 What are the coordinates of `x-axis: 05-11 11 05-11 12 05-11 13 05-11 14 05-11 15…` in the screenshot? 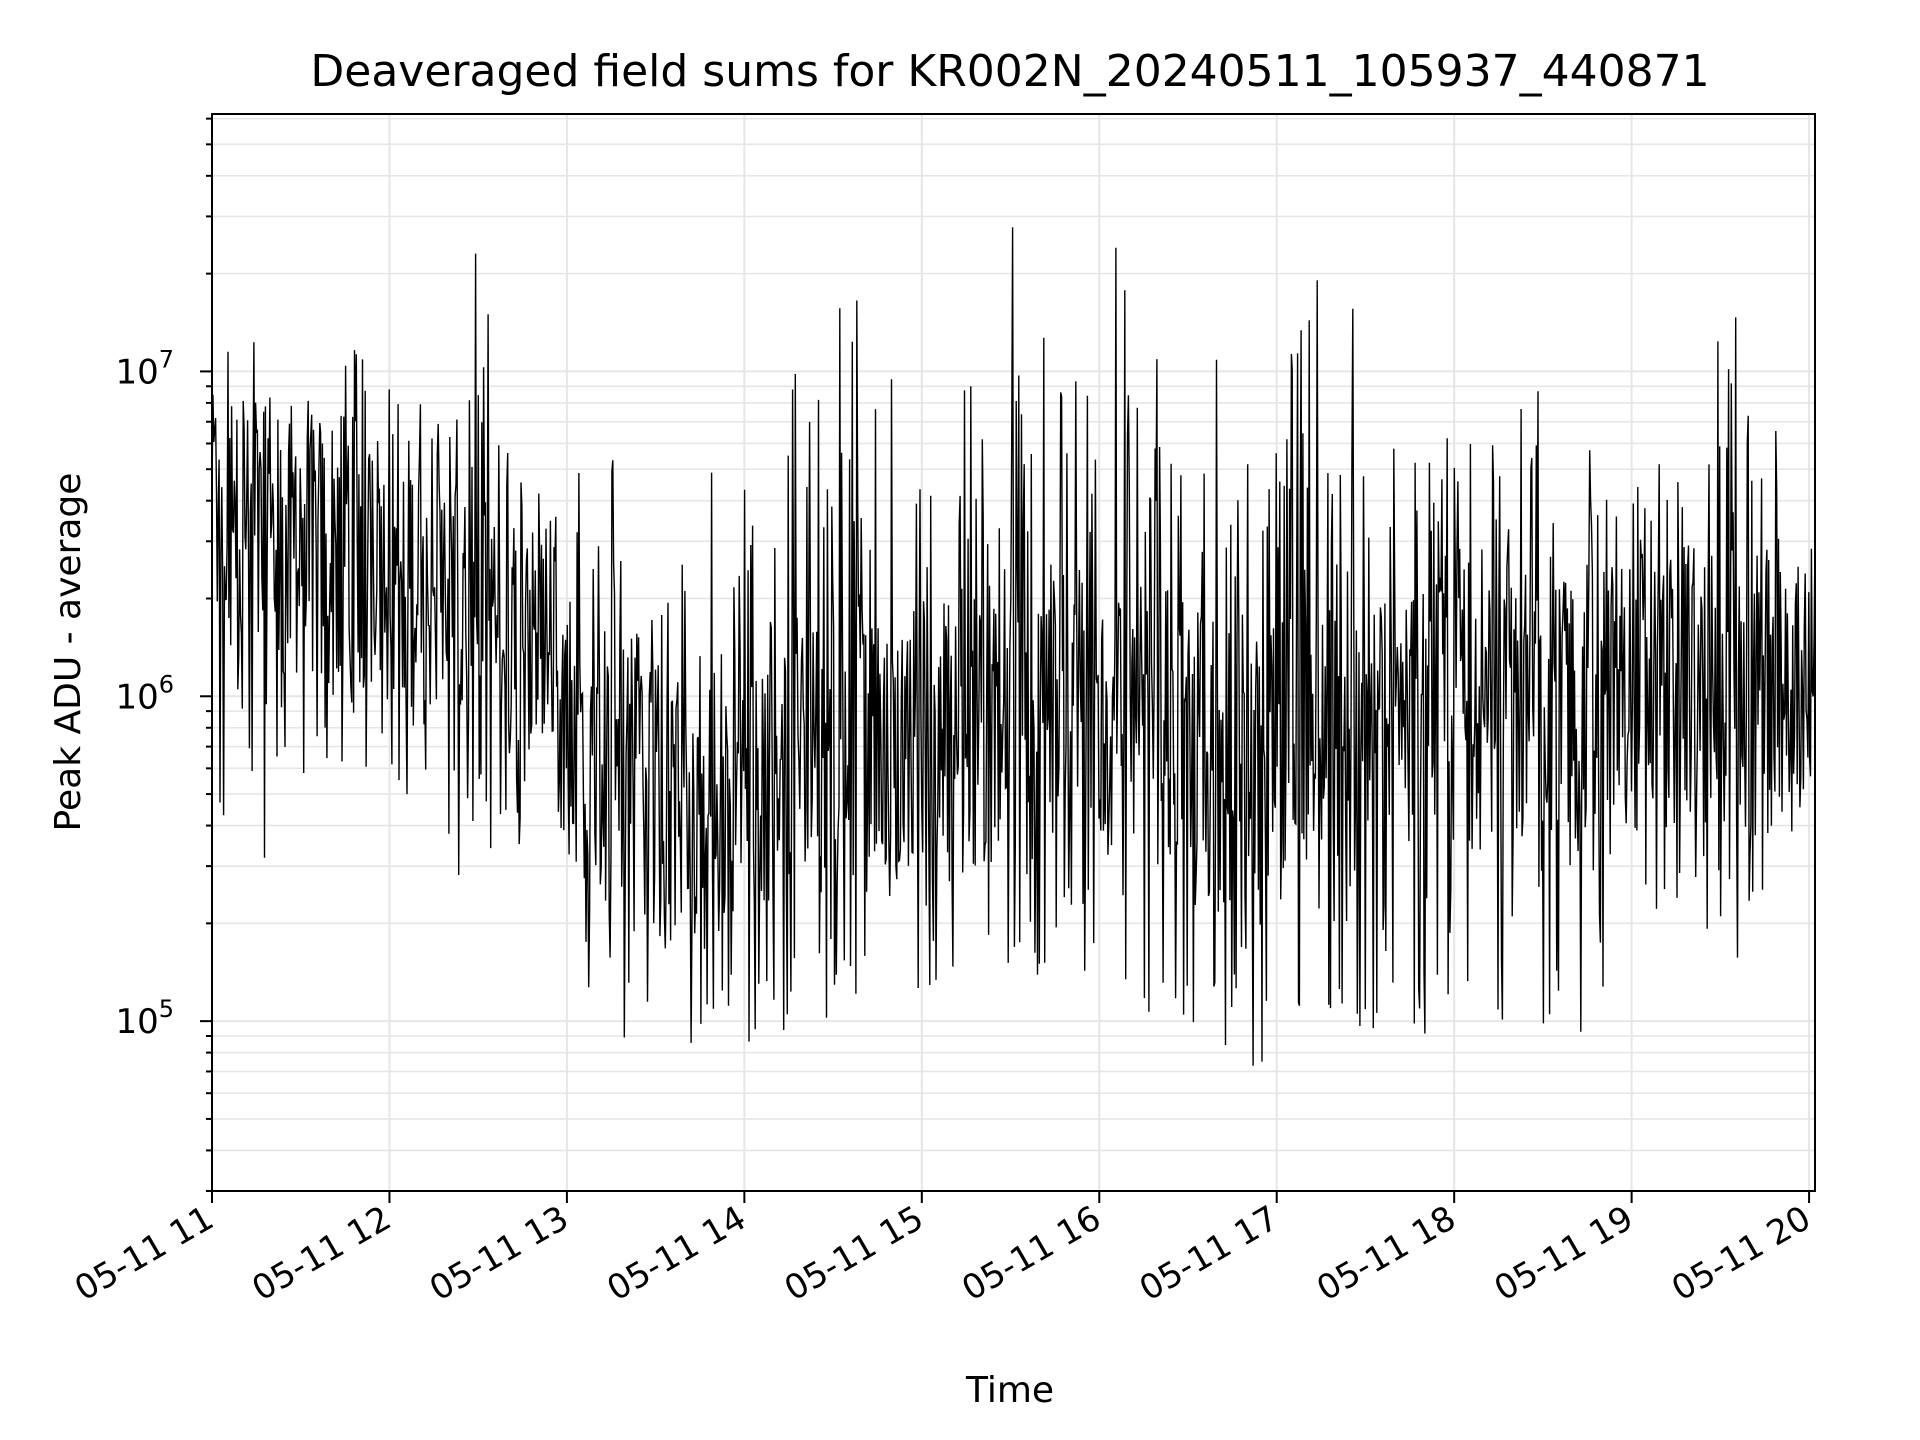 It's located at (943, 1250).